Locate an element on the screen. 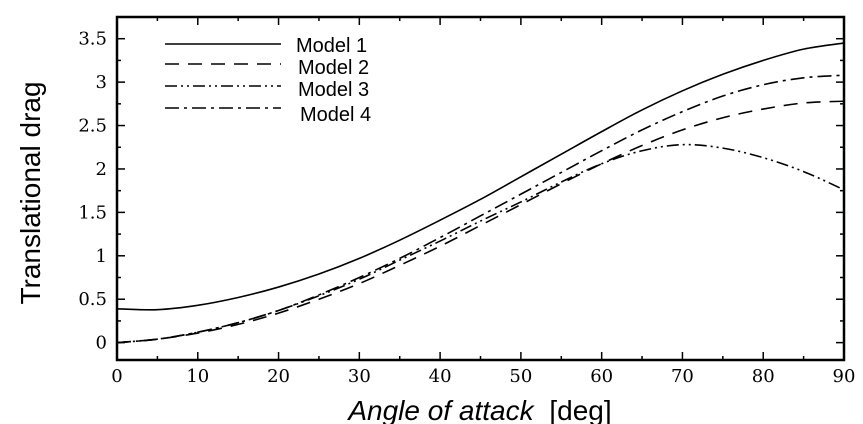  legend-label-2: Model 2 is located at coordinates (333, 68).